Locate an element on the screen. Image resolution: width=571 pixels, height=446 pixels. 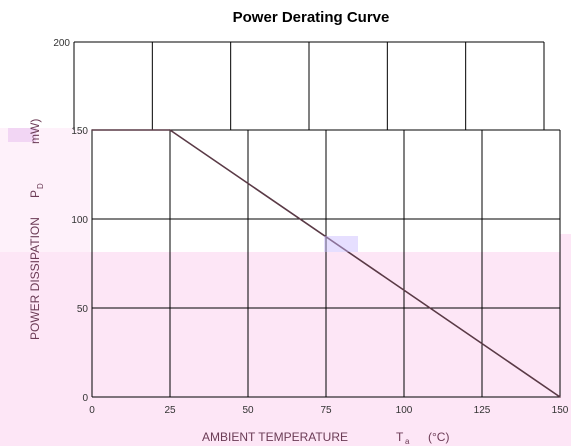
y-axis-label: POWER DISSIPATION is located at coordinates (35, 278).